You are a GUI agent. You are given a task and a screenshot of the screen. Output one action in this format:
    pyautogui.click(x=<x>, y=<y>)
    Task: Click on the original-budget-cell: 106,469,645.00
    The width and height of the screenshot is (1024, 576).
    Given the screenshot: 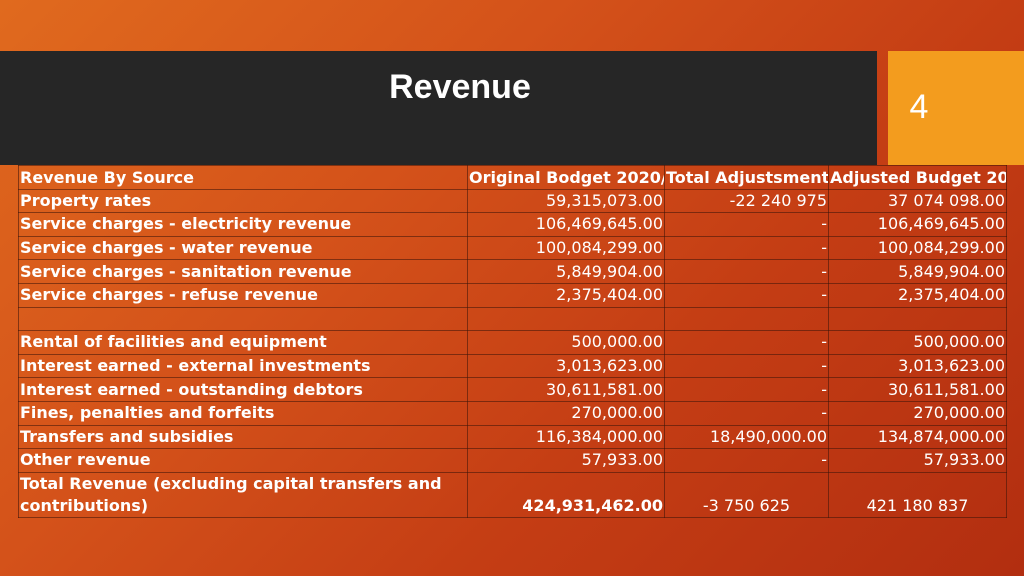 What is the action you would take?
    pyautogui.click(x=566, y=224)
    